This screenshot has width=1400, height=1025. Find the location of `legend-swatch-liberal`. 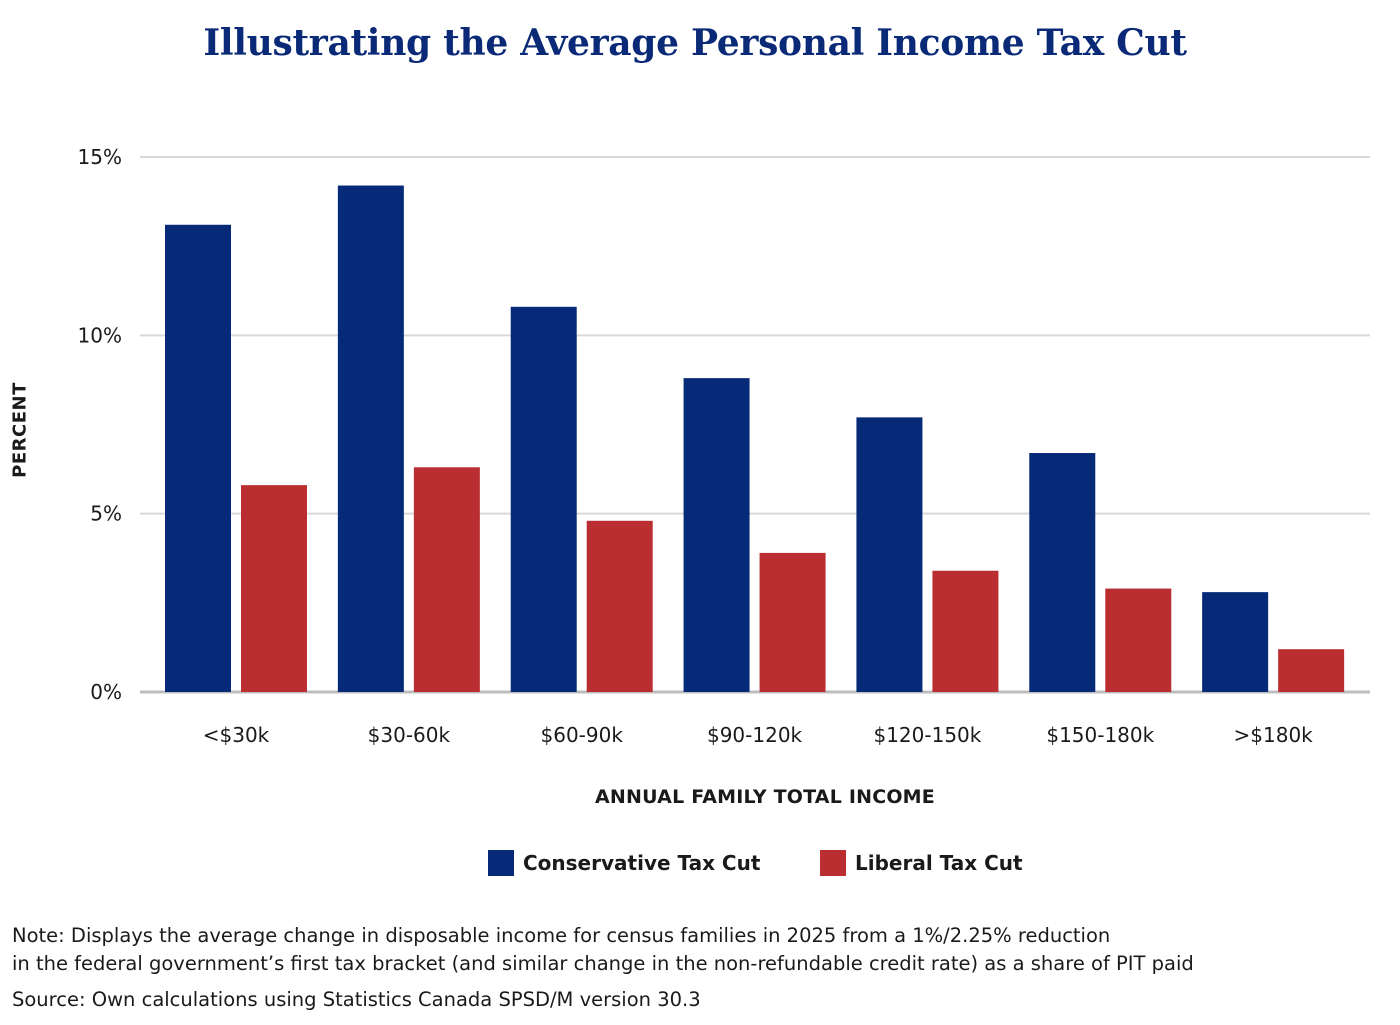

legend-swatch-liberal is located at coordinates (833, 863).